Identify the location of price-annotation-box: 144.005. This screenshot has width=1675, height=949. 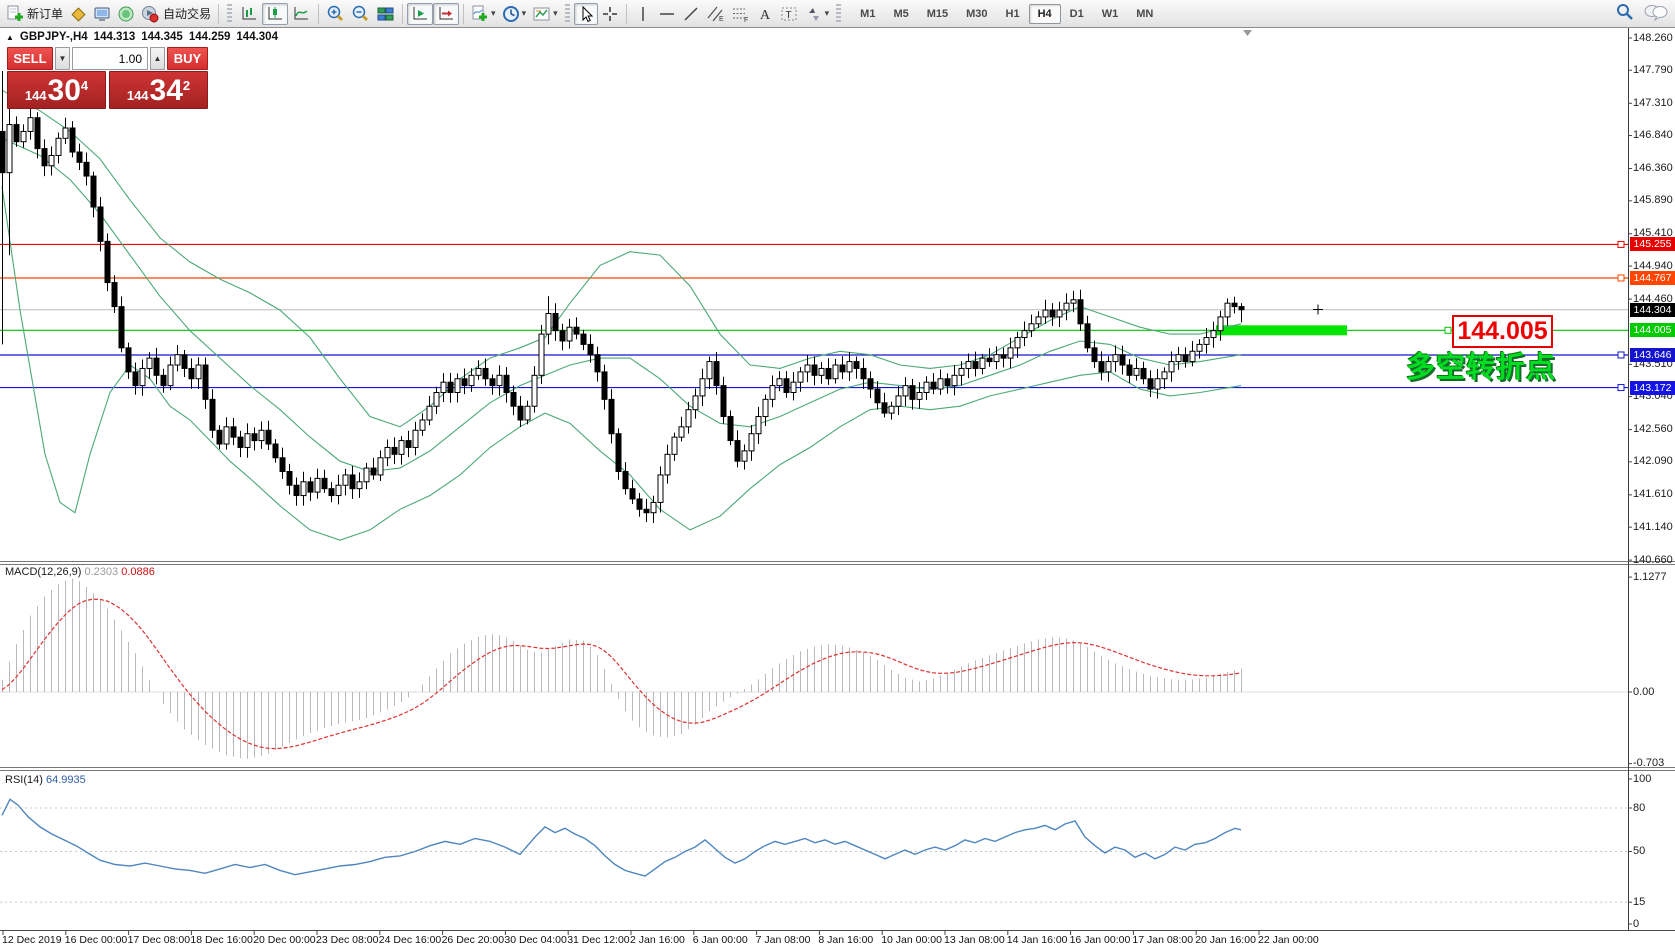
(1502, 331).